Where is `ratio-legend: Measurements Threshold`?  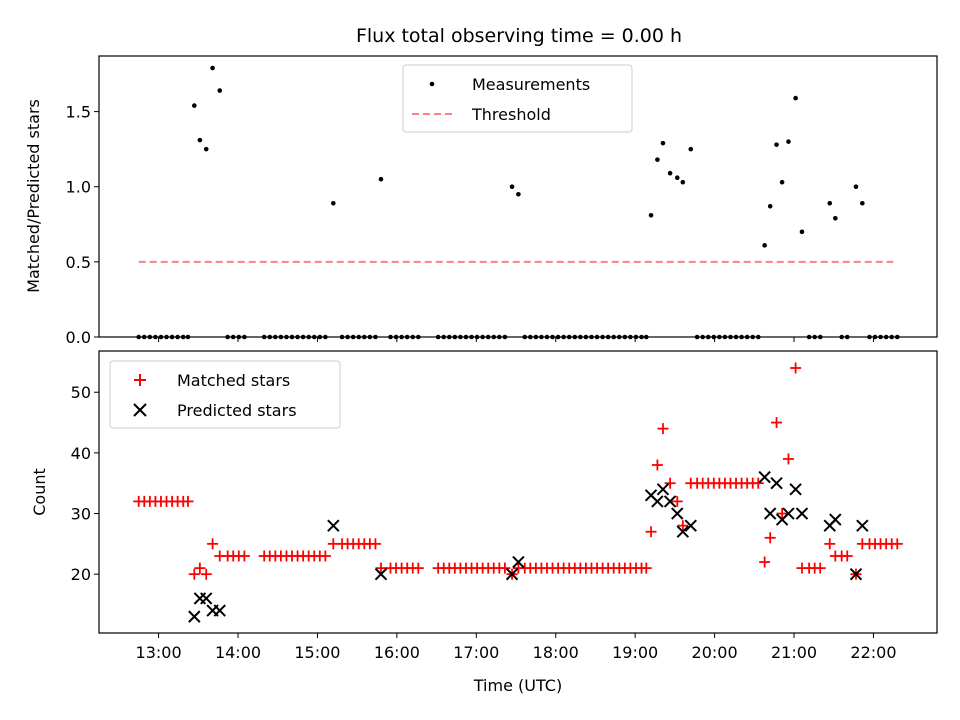
ratio-legend: Measurements Threshold is located at coordinates (517, 98).